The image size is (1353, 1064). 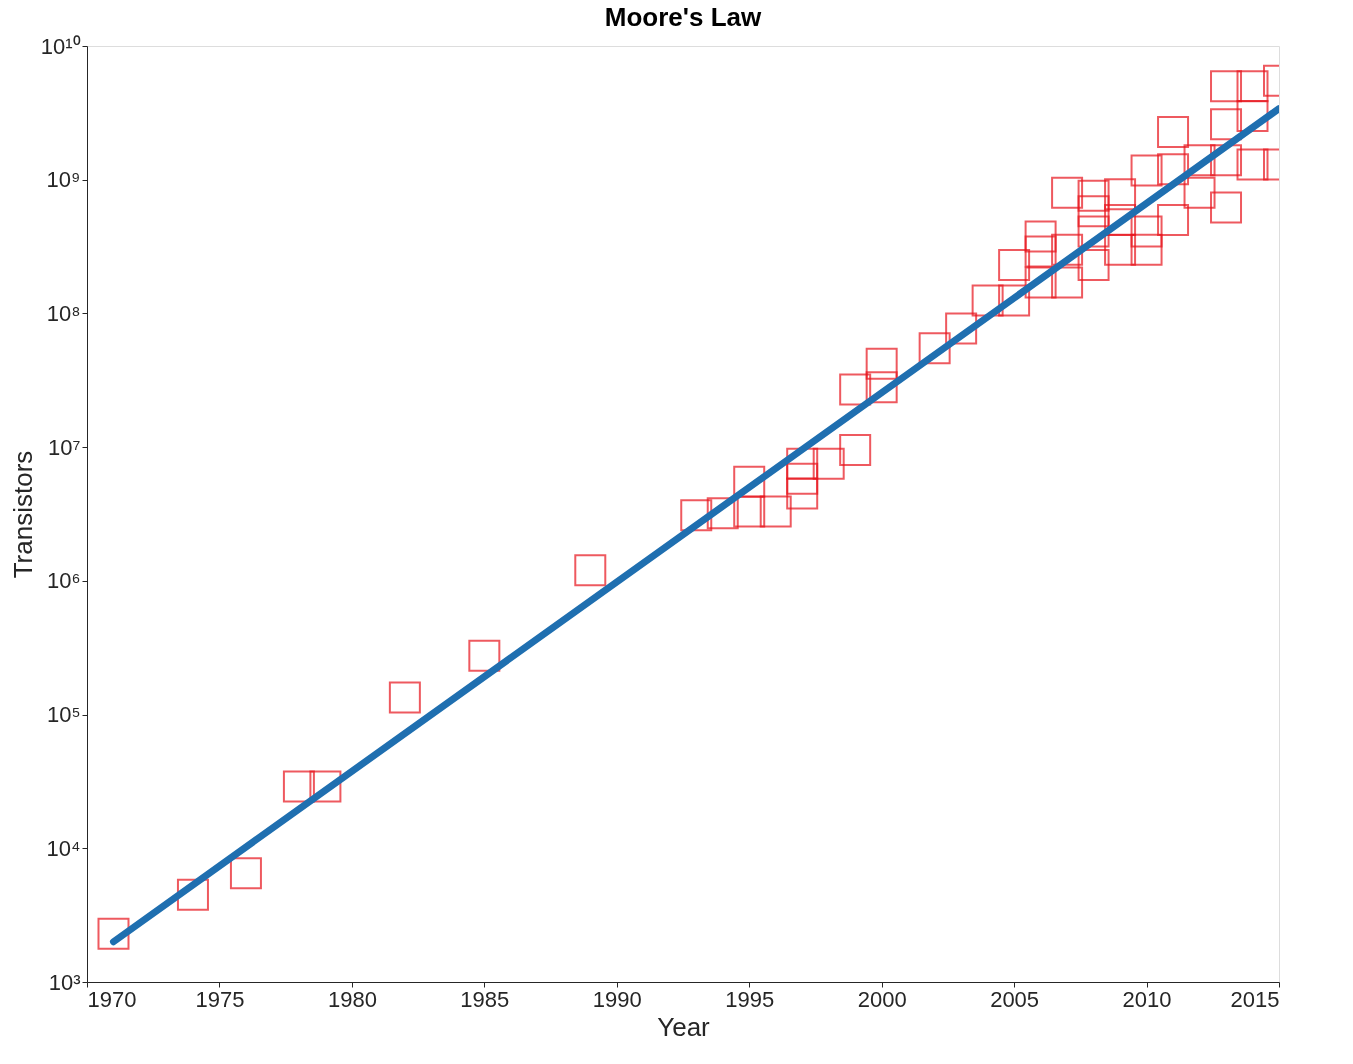 I want to click on x-tick-label: 1970, so click(x=112, y=999).